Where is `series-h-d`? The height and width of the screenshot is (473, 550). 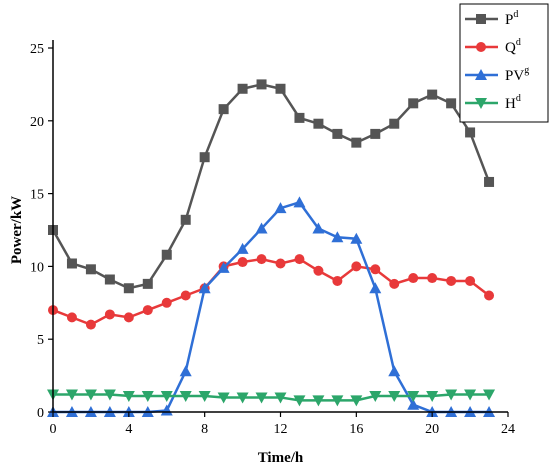 series-h-d is located at coordinates (271, 398).